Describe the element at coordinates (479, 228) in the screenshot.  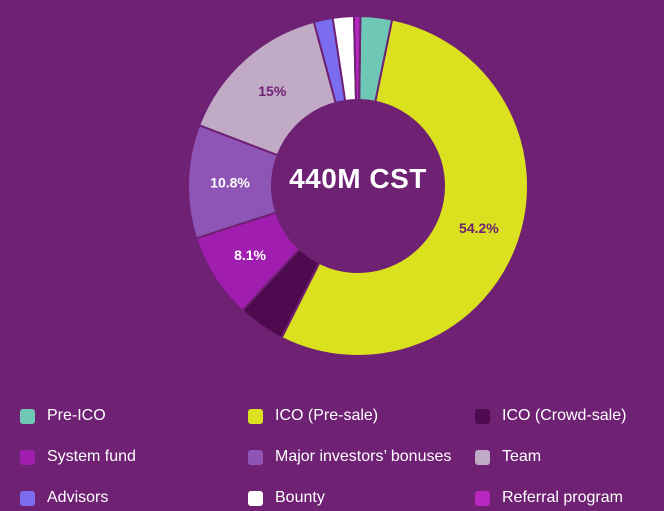
I see `slice-data-label: 54.2%` at that location.